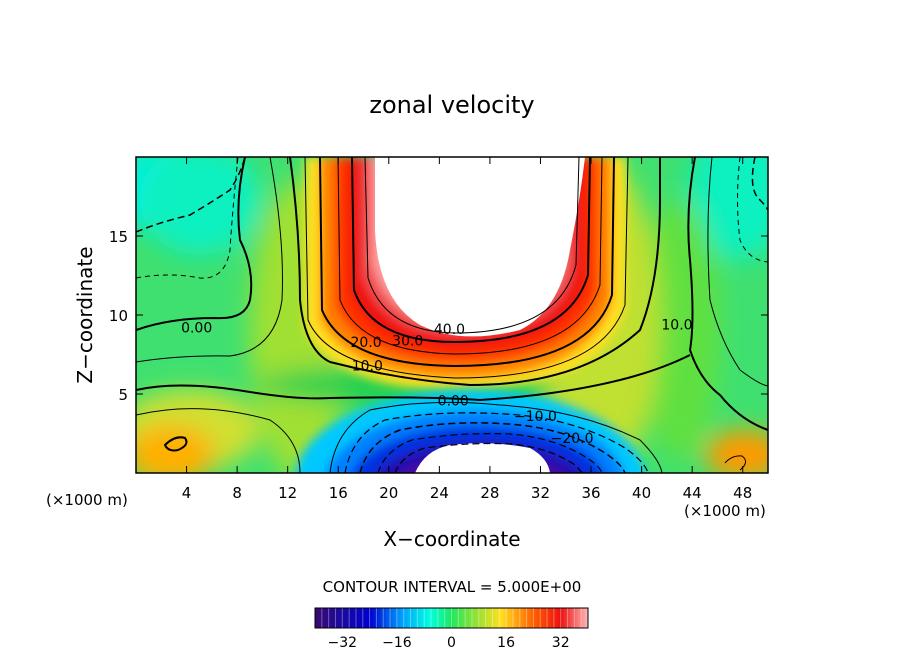 This screenshot has width=904, height=654. I want to click on x-axis-label: X−coordinate, so click(451, 539).